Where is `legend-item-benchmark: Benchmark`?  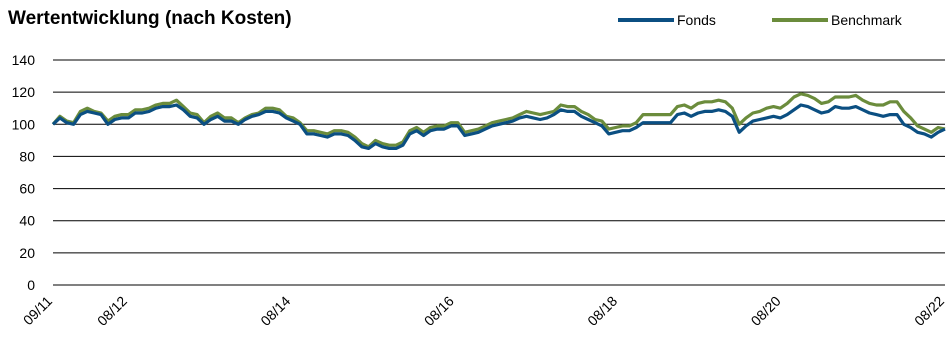
legend-item-benchmark: Benchmark is located at coordinates (837, 20).